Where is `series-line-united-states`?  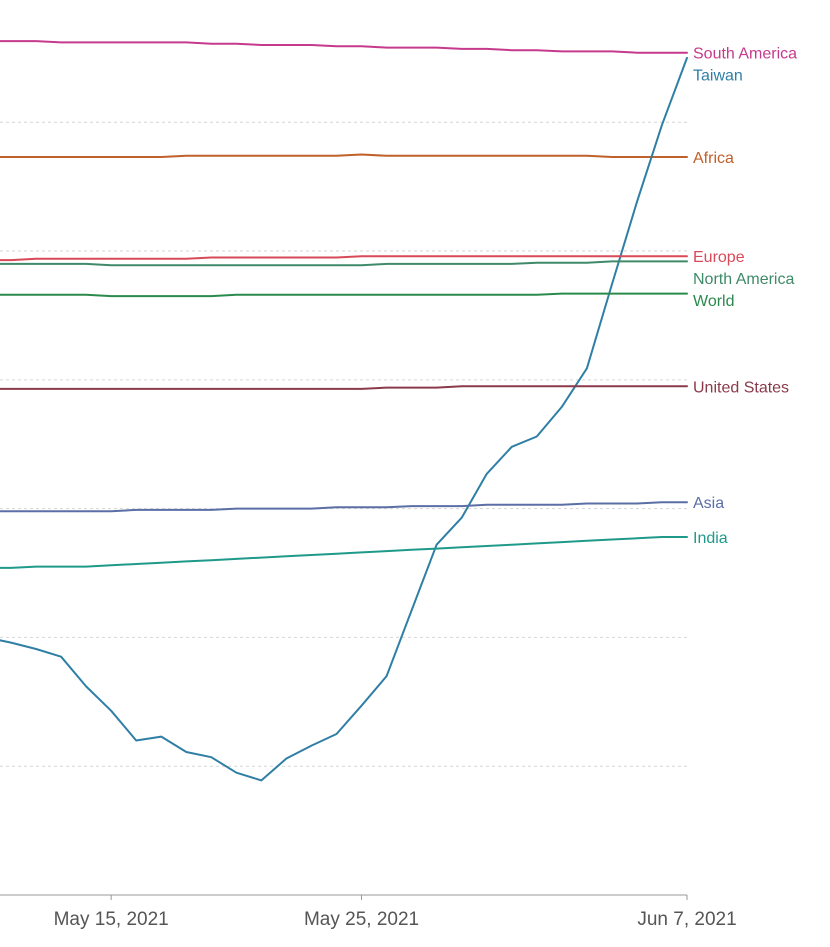 series-line-united-states is located at coordinates (344, 387).